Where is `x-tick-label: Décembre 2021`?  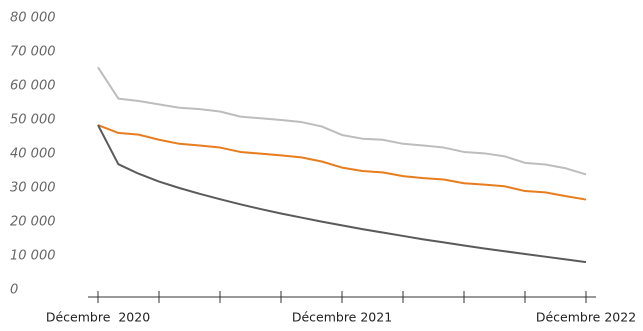
x-tick-label: Décembre 2021 is located at coordinates (342, 317).